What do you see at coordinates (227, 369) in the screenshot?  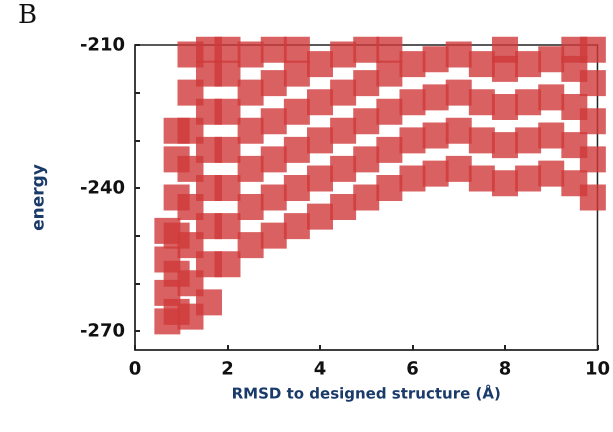 I see `x-tick-label: 2` at bounding box center [227, 369].